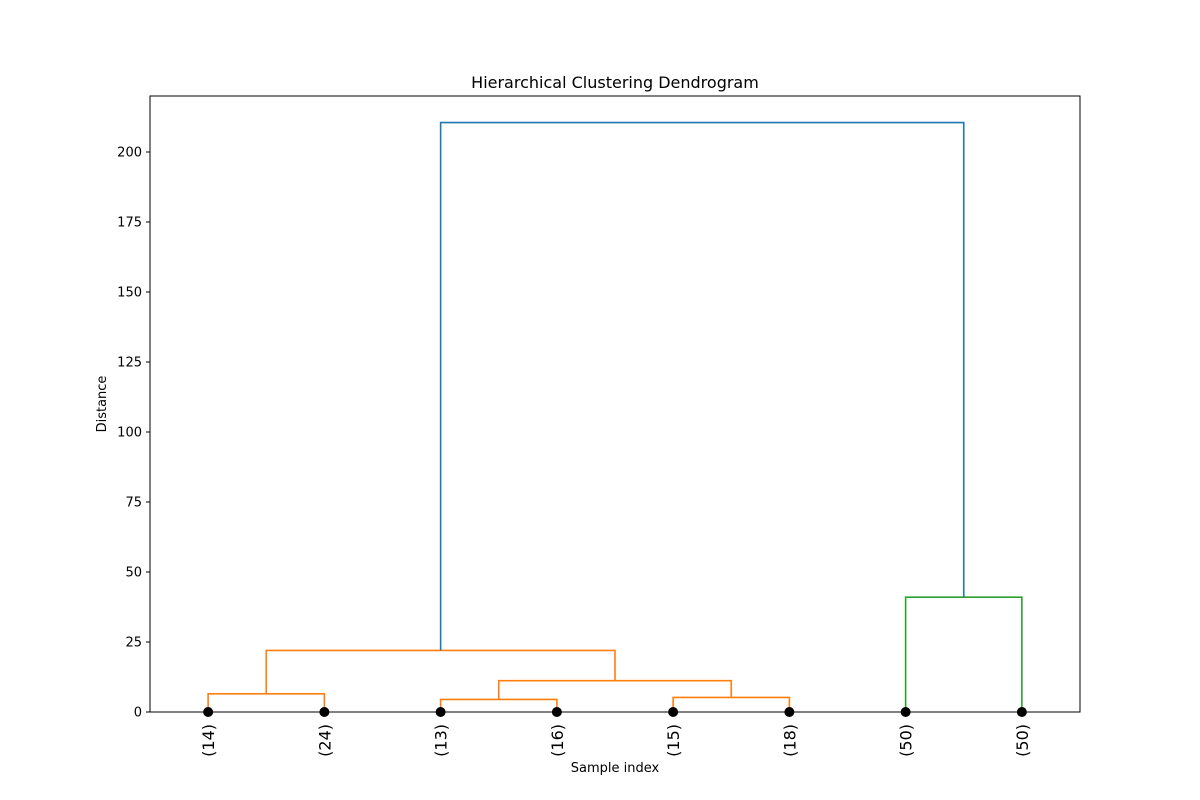 The image size is (1200, 800). I want to click on x-tick-label: (16), so click(557, 740).